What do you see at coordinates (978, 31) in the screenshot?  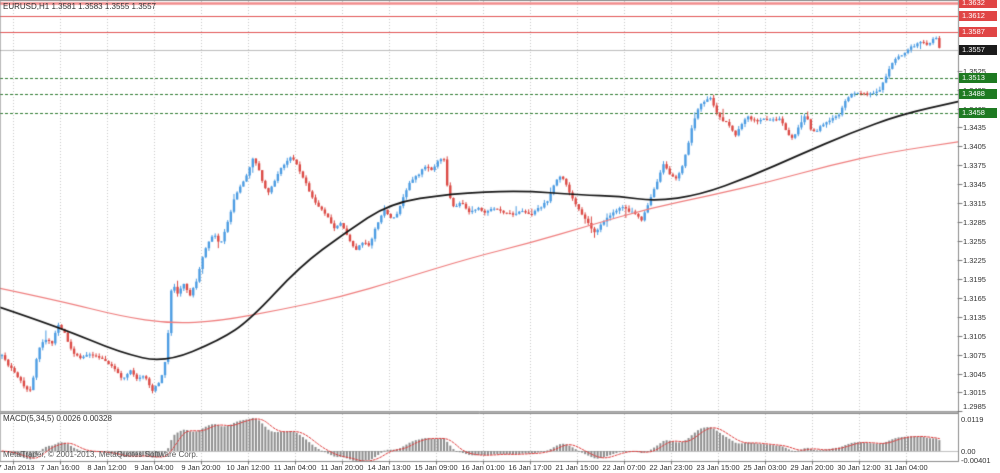 I see `resistance-price-badge: 1.3587` at bounding box center [978, 31].